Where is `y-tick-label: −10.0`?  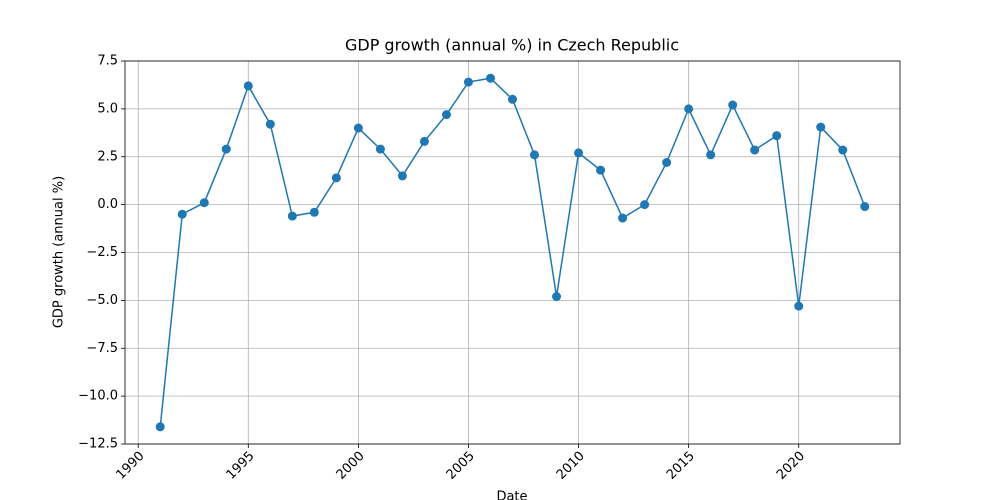
y-tick-label: −10.0 is located at coordinates (98, 396).